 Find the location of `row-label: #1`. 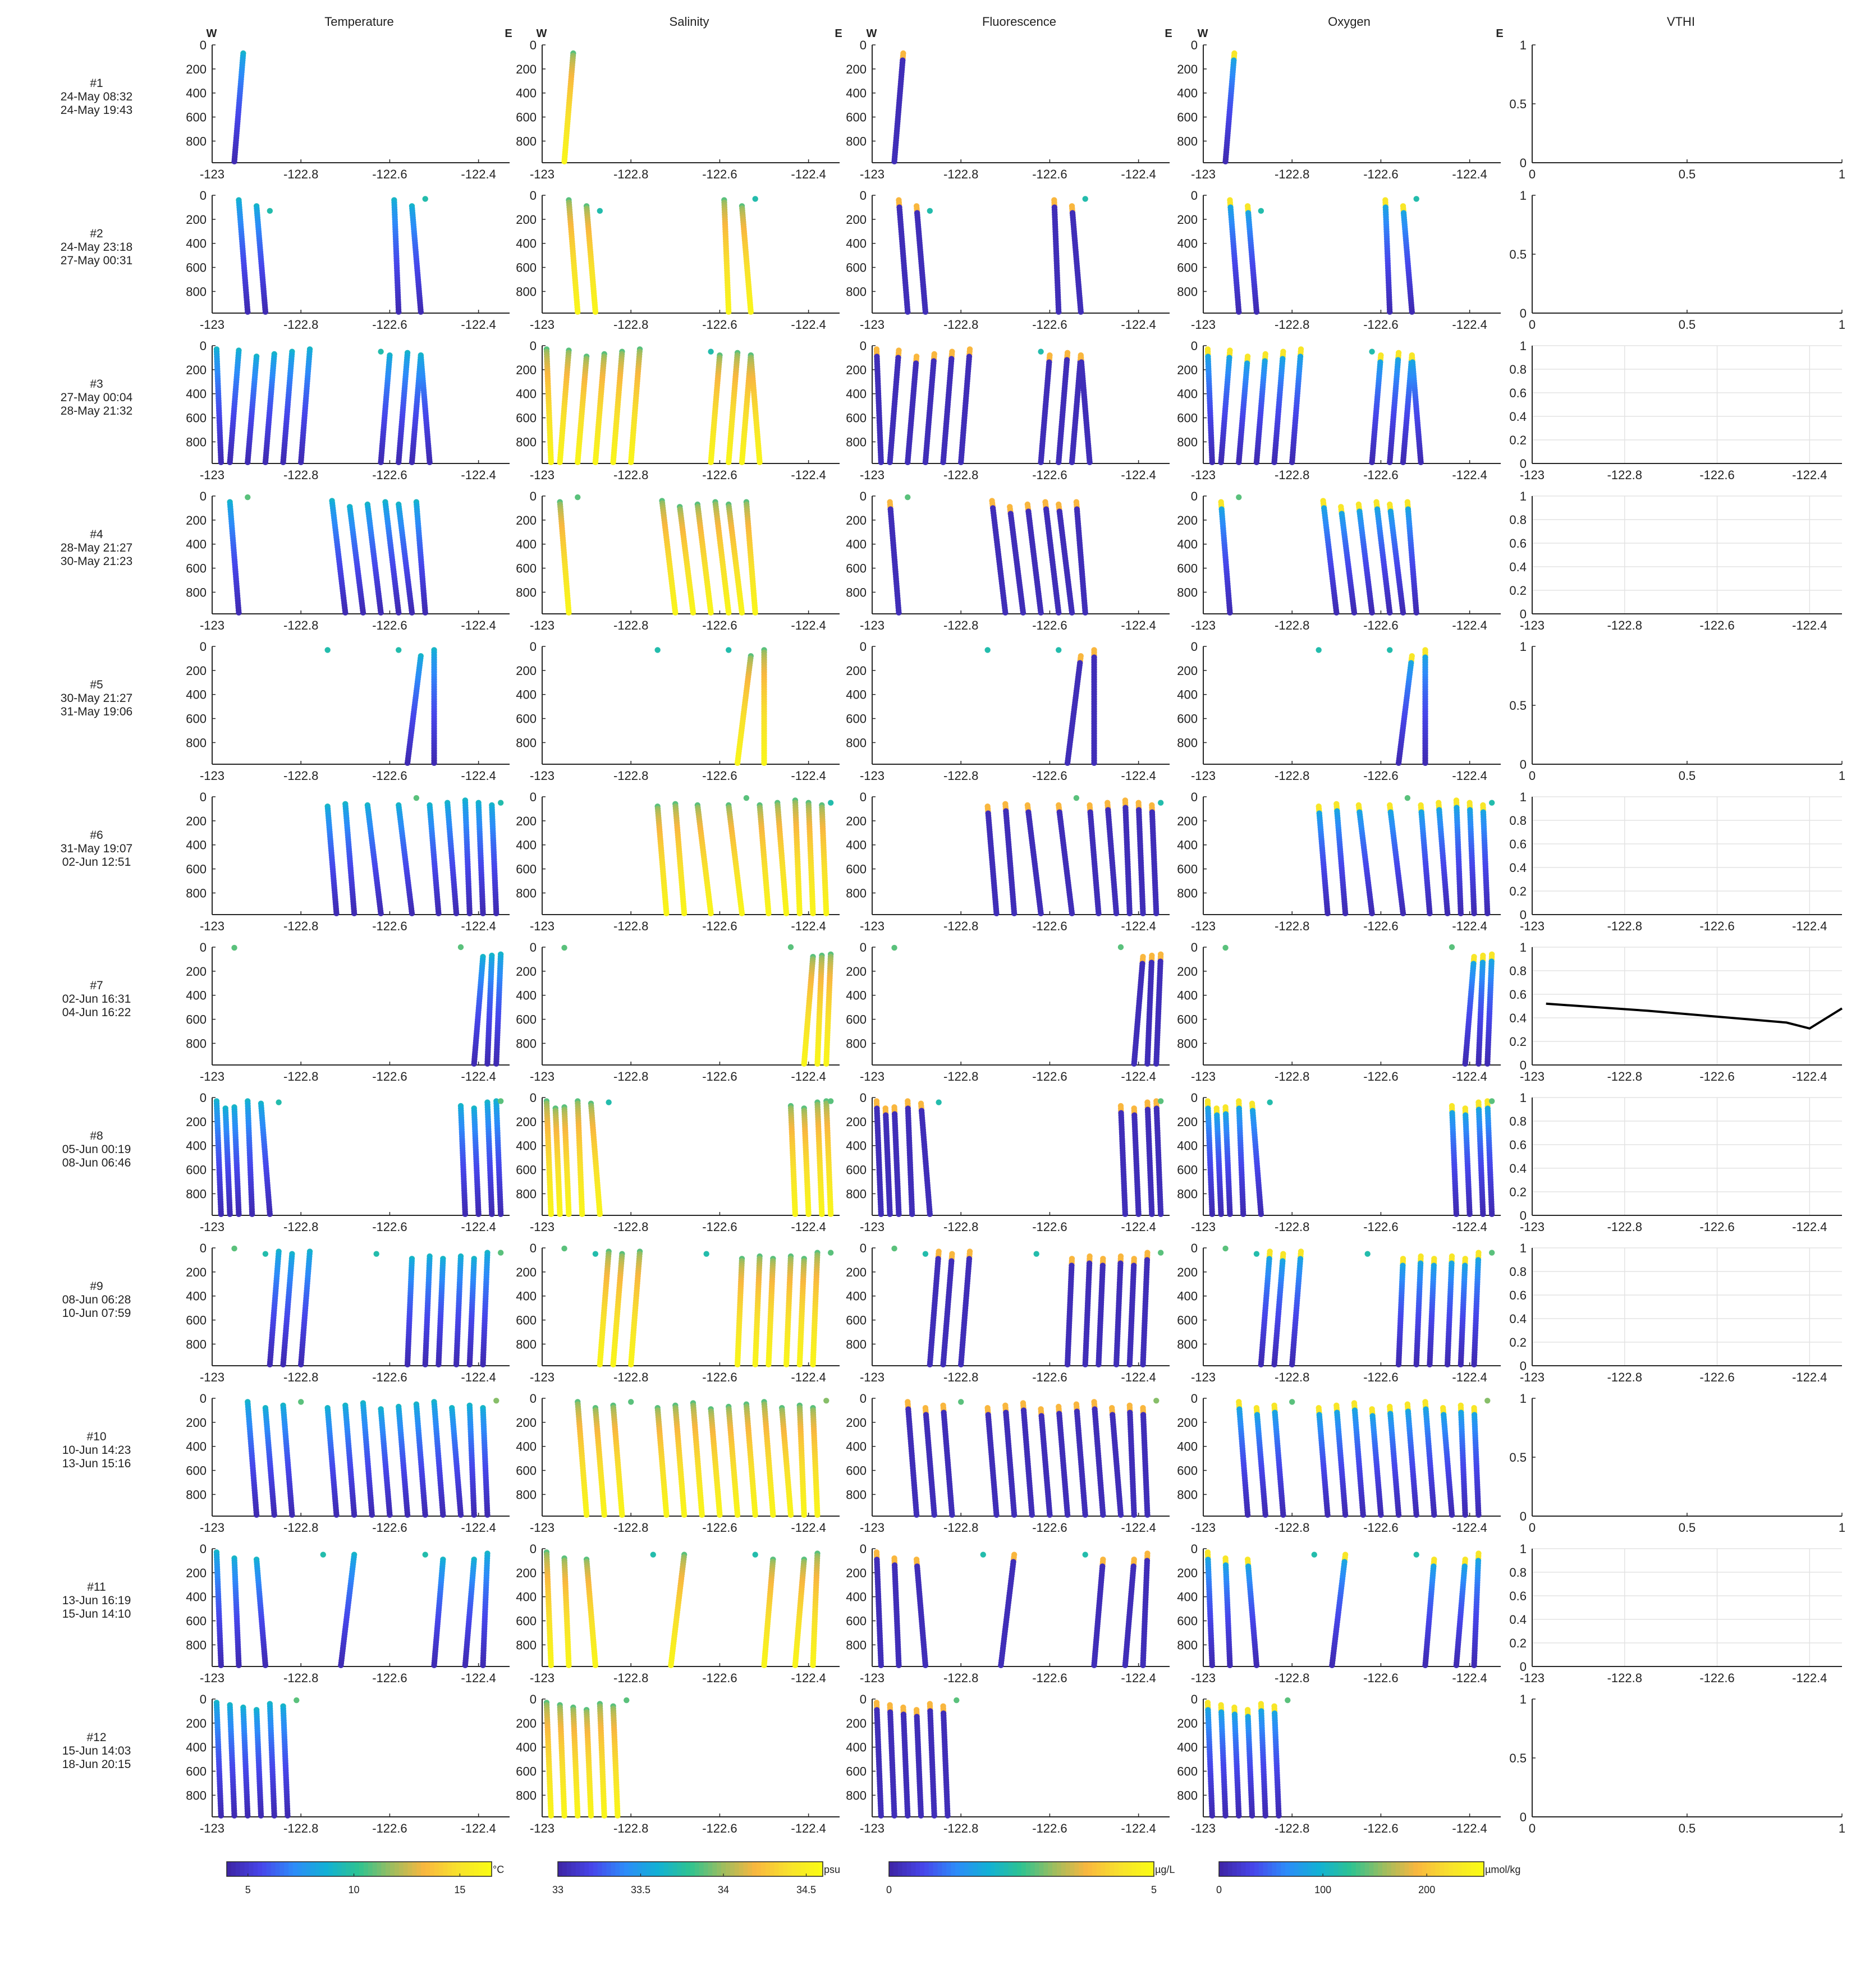

row-label: #1 is located at coordinates (96, 83).